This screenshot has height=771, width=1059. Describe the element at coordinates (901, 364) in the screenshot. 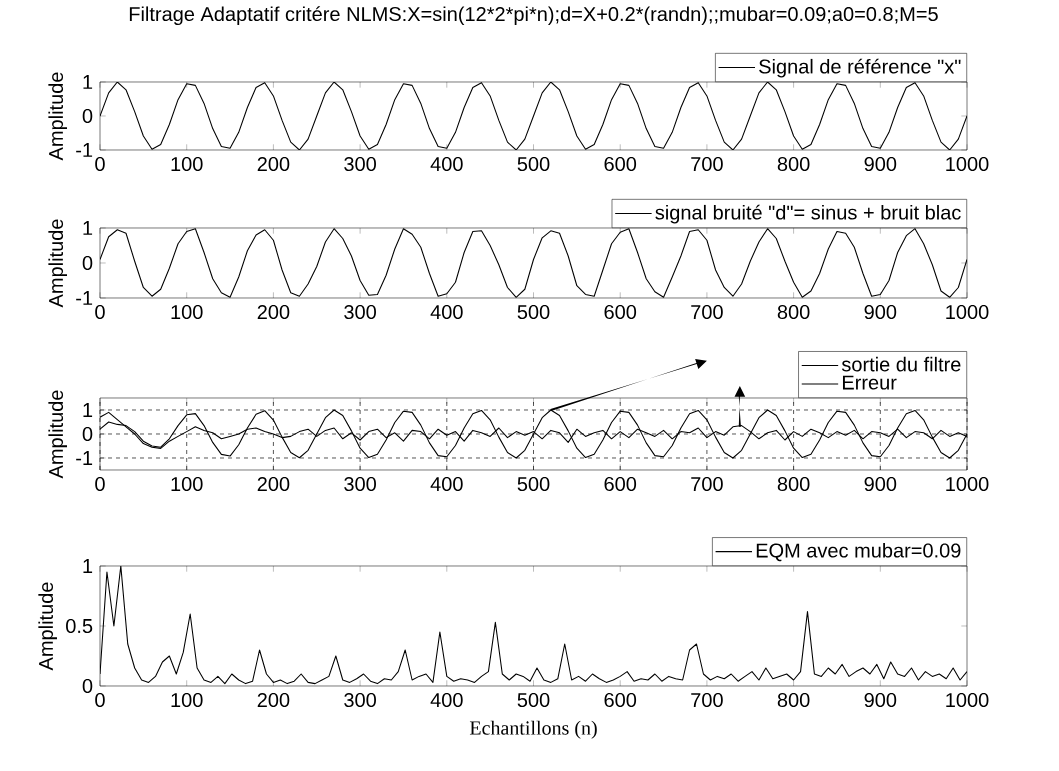

I see `legend-label: sortie du filtre` at that location.